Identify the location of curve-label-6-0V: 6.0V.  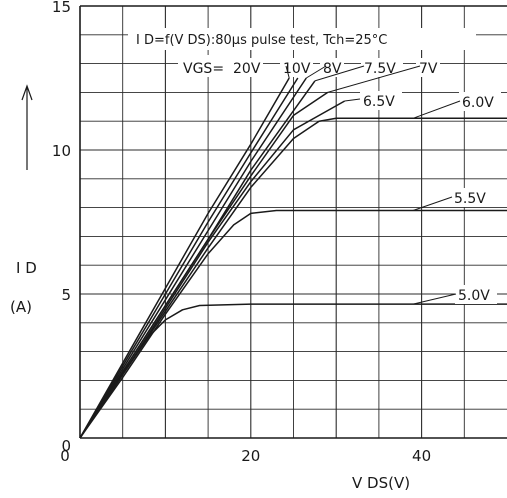
(478, 103).